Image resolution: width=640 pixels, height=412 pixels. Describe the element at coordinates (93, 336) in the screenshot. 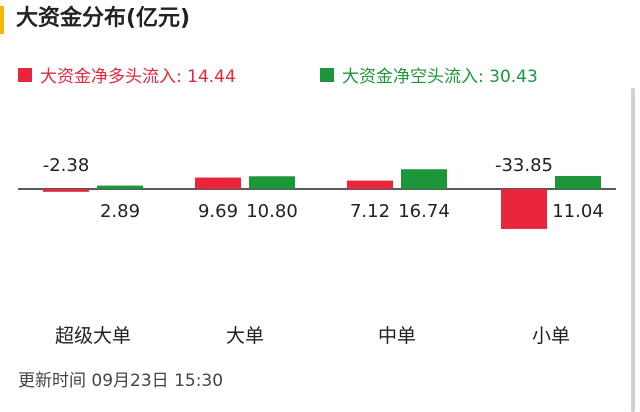

I see `category-label-0: 超级大单` at that location.